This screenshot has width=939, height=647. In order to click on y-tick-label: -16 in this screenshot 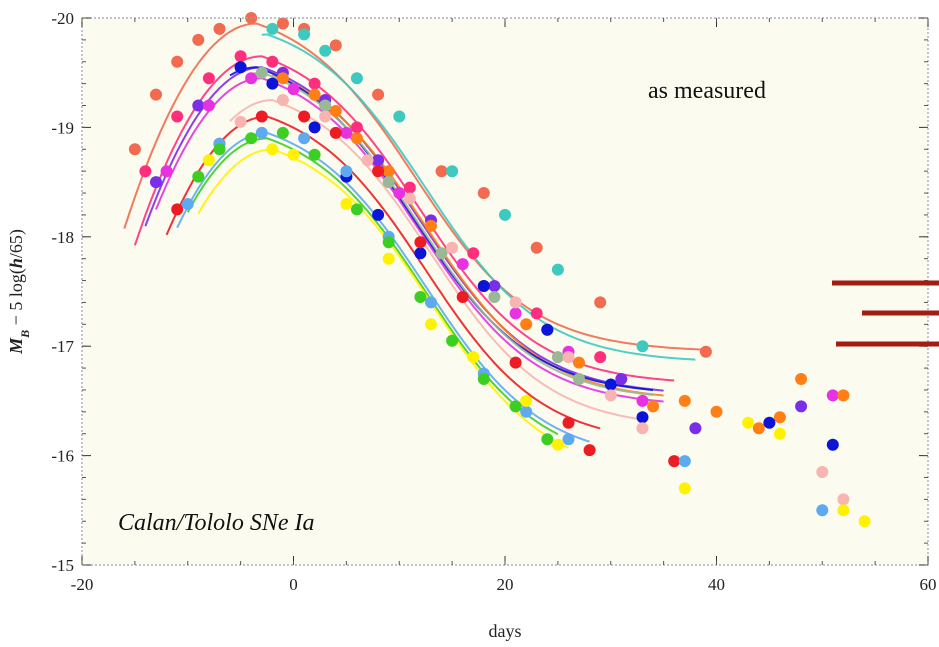, I will do `click(62, 456)`.